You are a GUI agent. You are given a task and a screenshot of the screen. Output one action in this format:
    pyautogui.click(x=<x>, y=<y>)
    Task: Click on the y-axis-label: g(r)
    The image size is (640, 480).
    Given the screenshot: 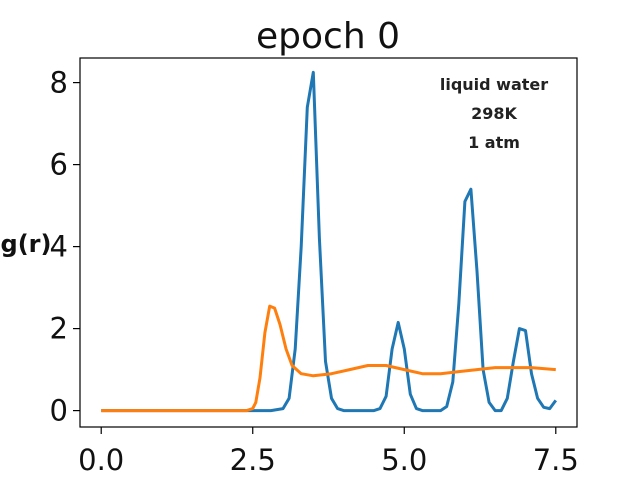 What is the action you would take?
    pyautogui.click(x=26, y=244)
    